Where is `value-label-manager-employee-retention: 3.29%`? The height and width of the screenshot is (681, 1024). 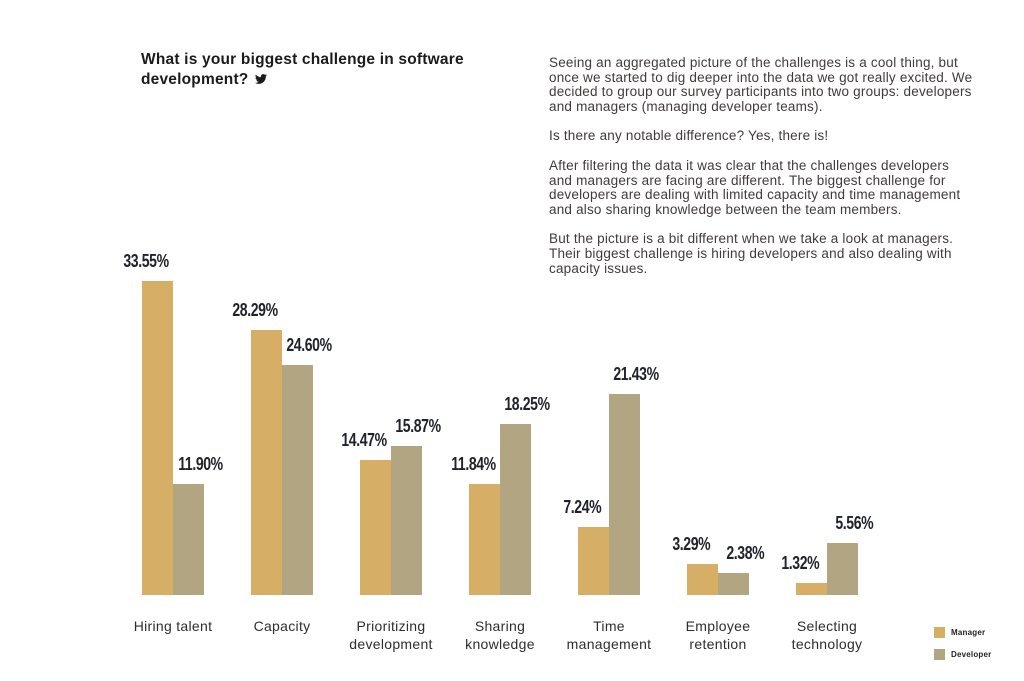
value-label-manager-employee-retention: 3.29% is located at coordinates (692, 544).